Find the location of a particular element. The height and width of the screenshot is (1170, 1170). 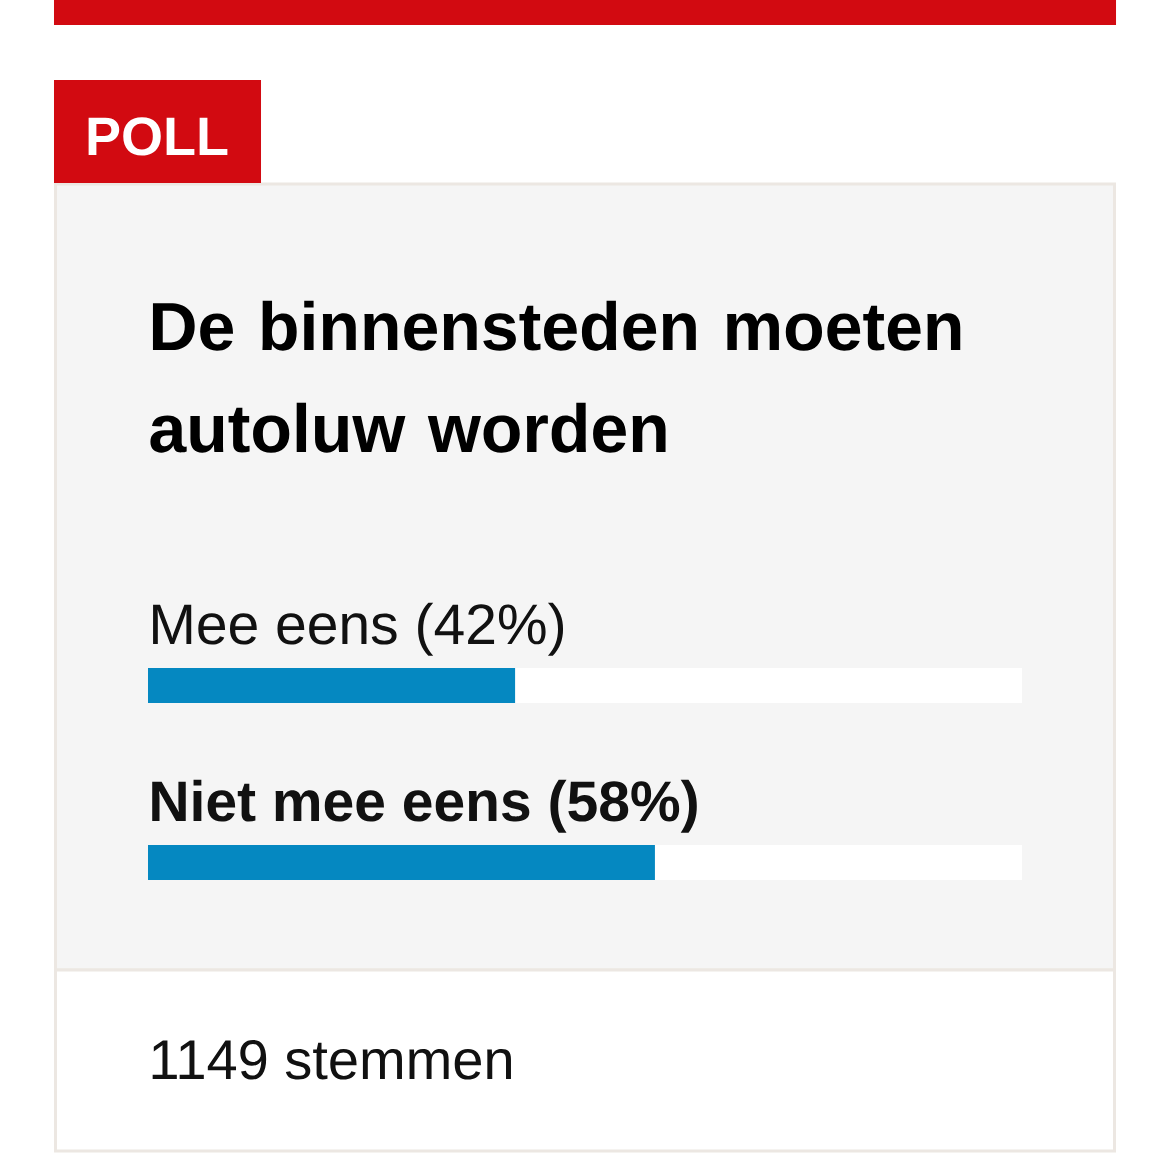

text: POLL is located at coordinates (158, 136).